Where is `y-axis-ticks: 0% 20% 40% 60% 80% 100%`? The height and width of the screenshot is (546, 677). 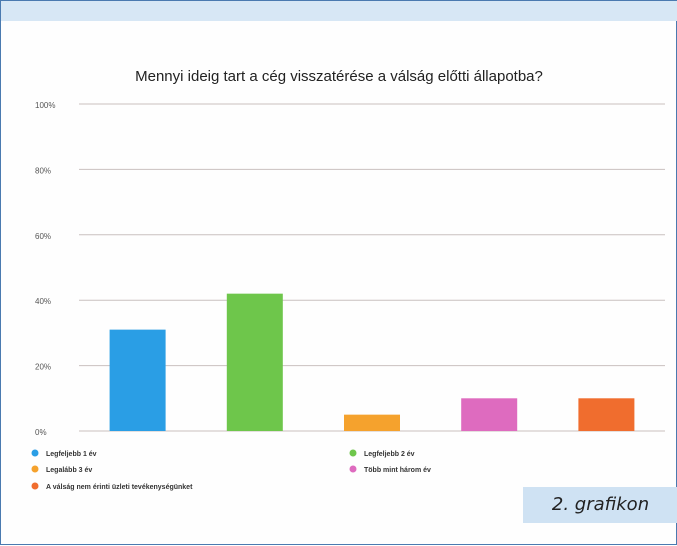 y-axis-ticks: 0% 20% 40% 60% 80% 100% is located at coordinates (45, 269).